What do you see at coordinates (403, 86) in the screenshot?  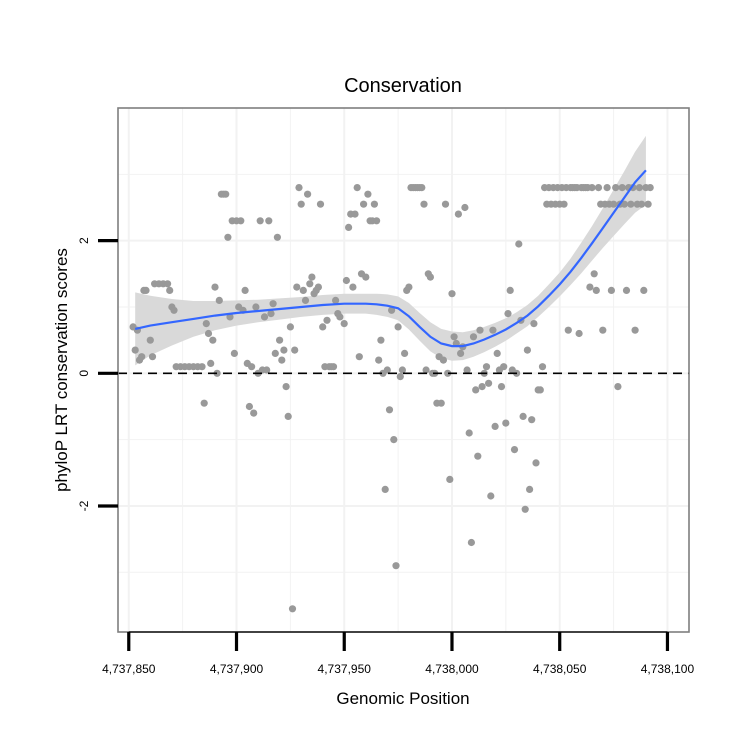 I see `chart-title: Conservation` at bounding box center [403, 86].